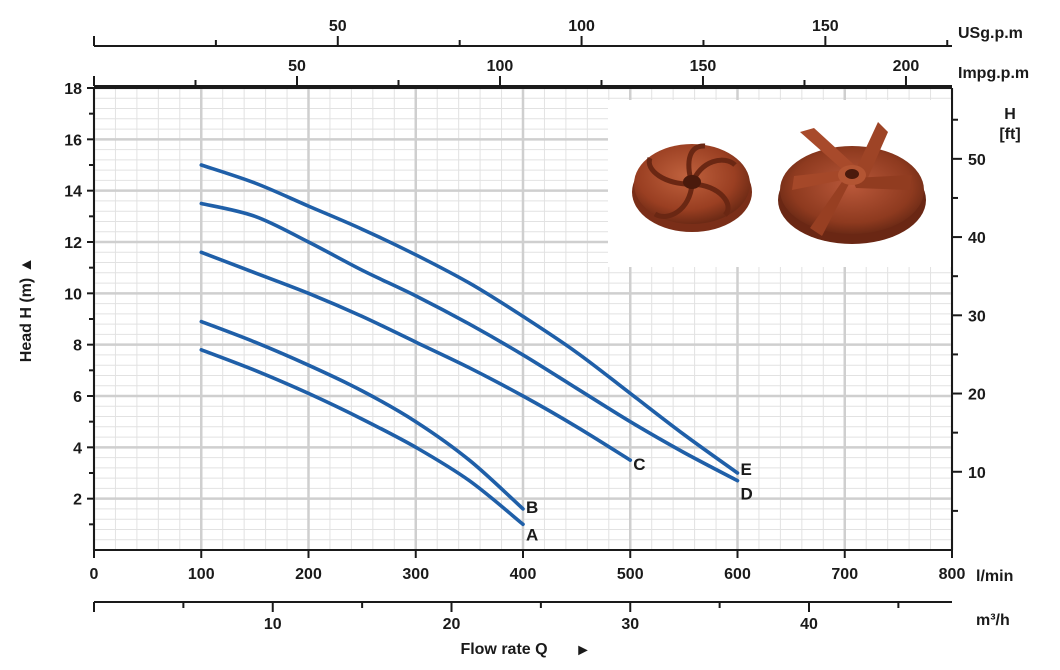 Image resolution: width=1060 pixels, height=670 pixels. What do you see at coordinates (532, 507) in the screenshot?
I see `series-label-b: B` at bounding box center [532, 507].